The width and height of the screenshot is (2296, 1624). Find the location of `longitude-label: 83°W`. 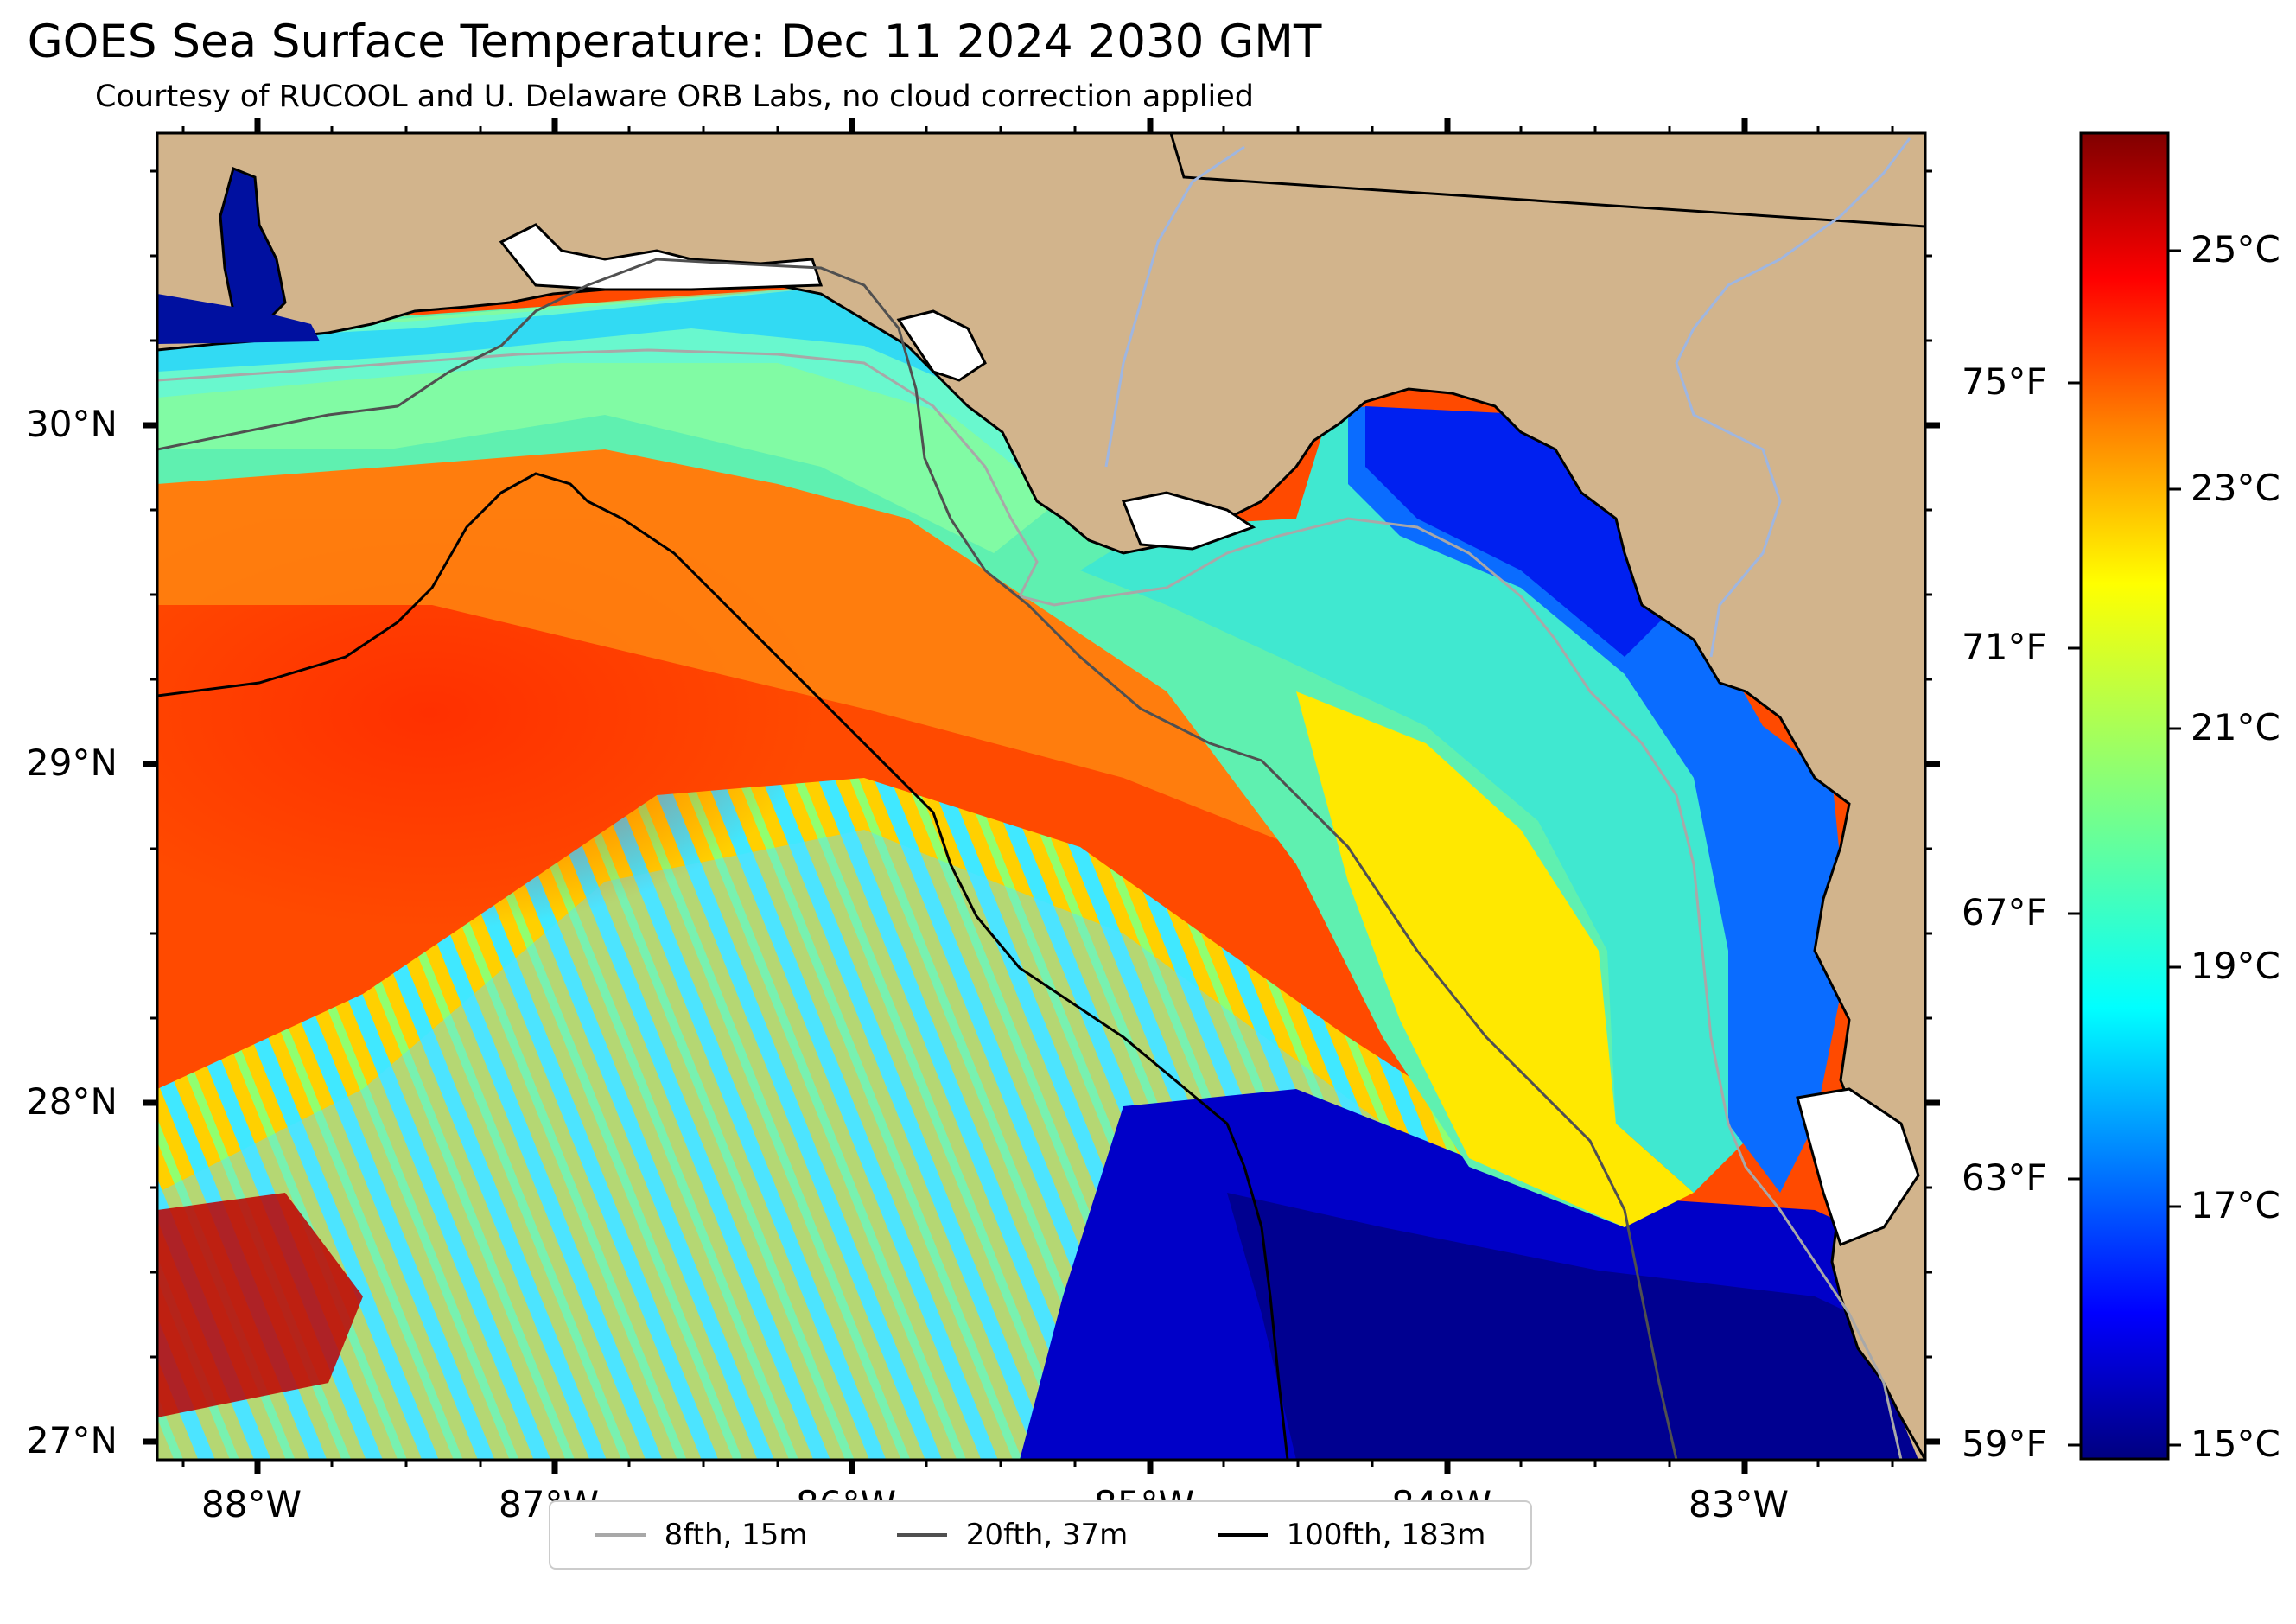

longitude-label: 83°W is located at coordinates (1739, 1504).